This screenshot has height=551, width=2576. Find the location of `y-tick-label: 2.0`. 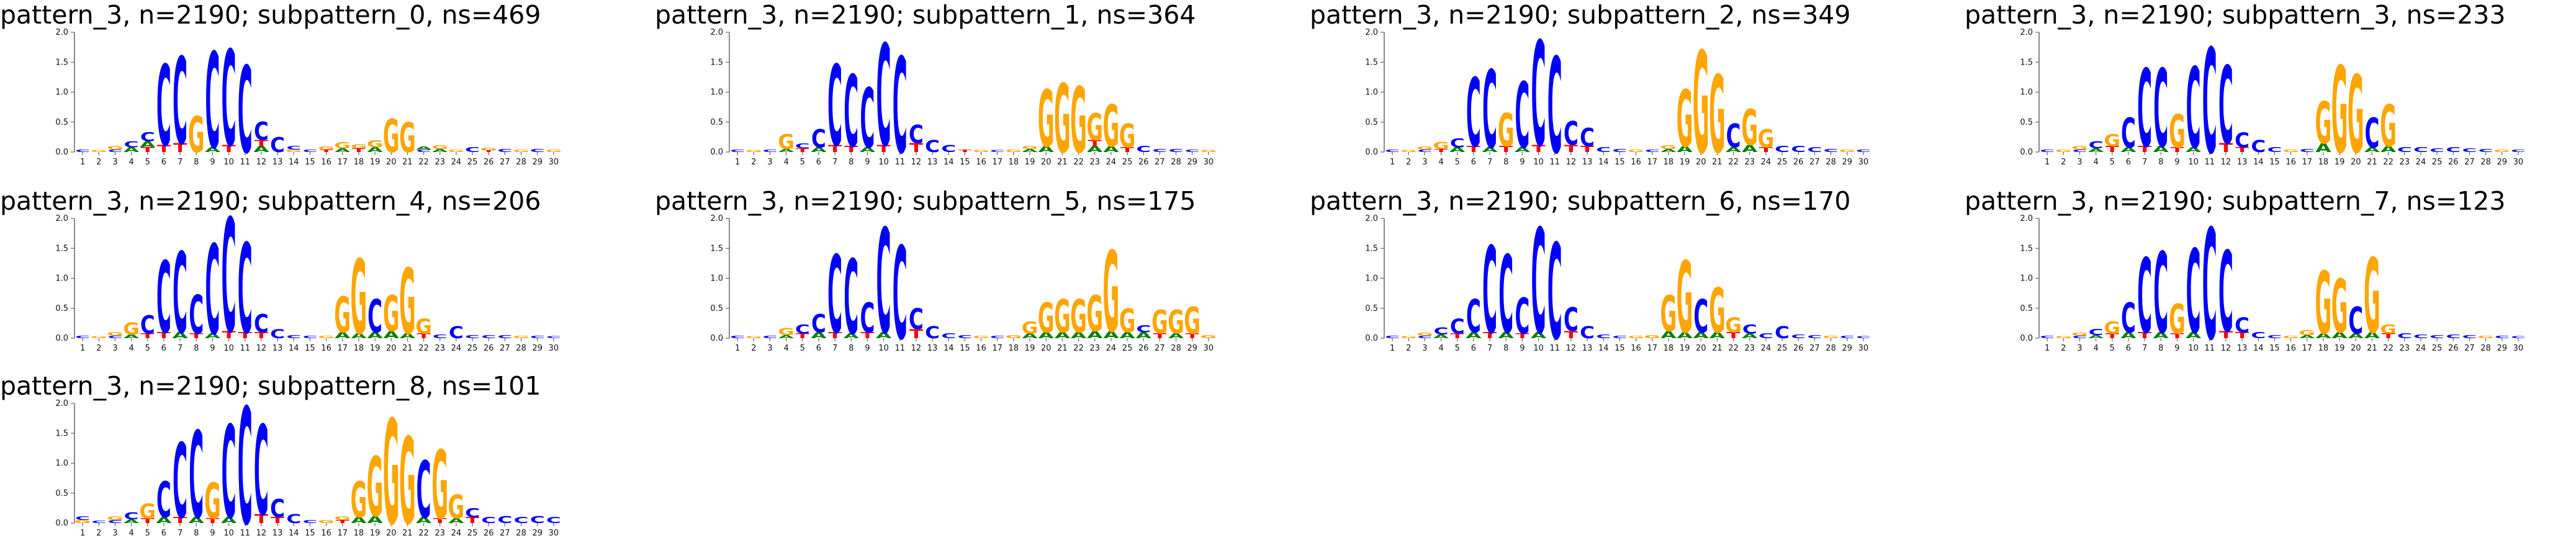

y-tick-label: 2.0 is located at coordinates (716, 32).